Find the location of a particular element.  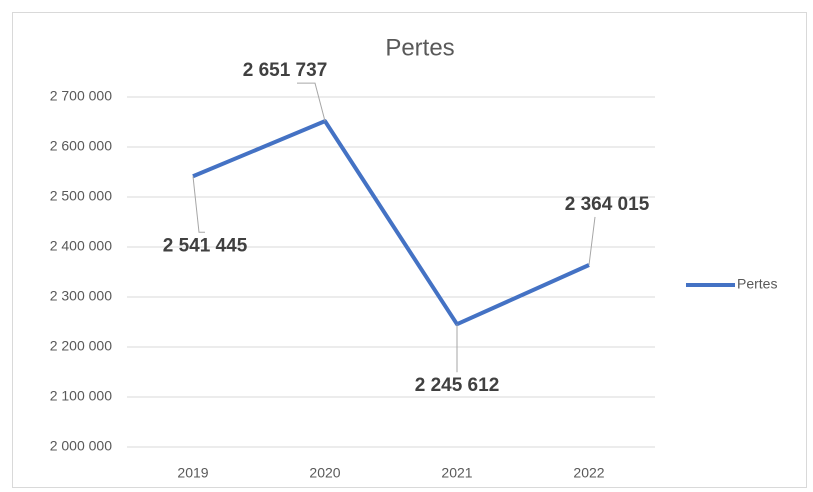

y-tick-label: 2 500 000 is located at coordinates (81, 196).